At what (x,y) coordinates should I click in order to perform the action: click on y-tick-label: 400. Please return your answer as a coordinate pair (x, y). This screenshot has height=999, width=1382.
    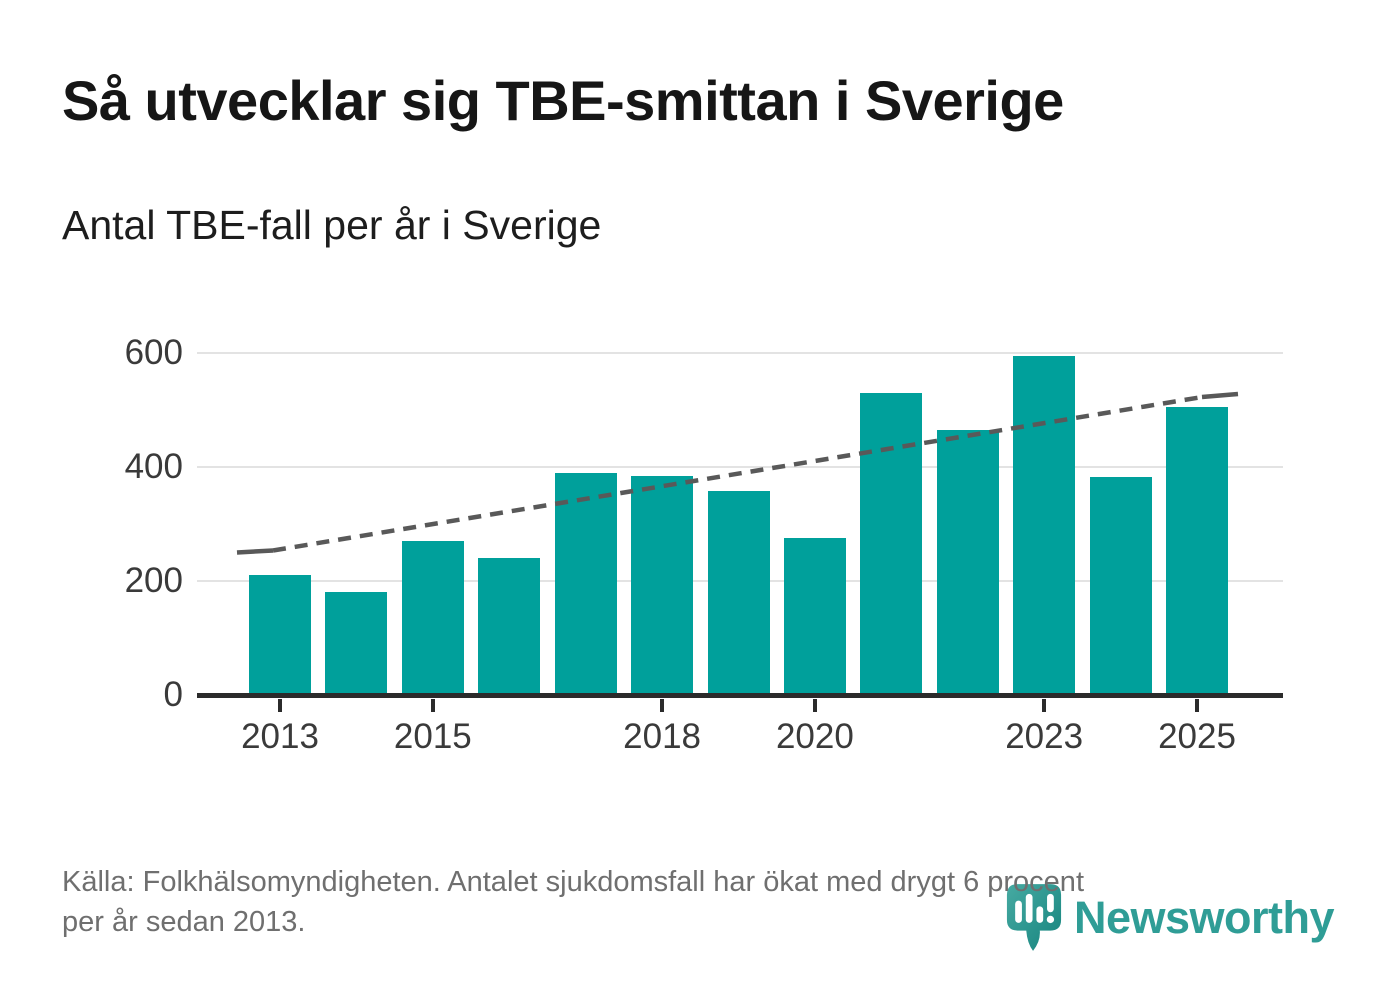
    Looking at the image, I should click on (153, 466).